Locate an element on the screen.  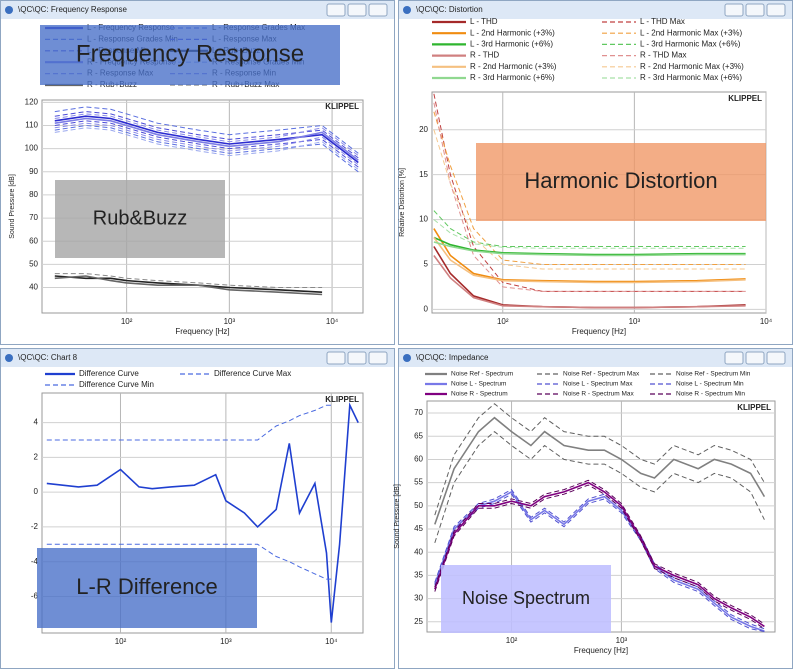
window-title: \QC\QC: Frequency Response is located at coordinates (72, 9).